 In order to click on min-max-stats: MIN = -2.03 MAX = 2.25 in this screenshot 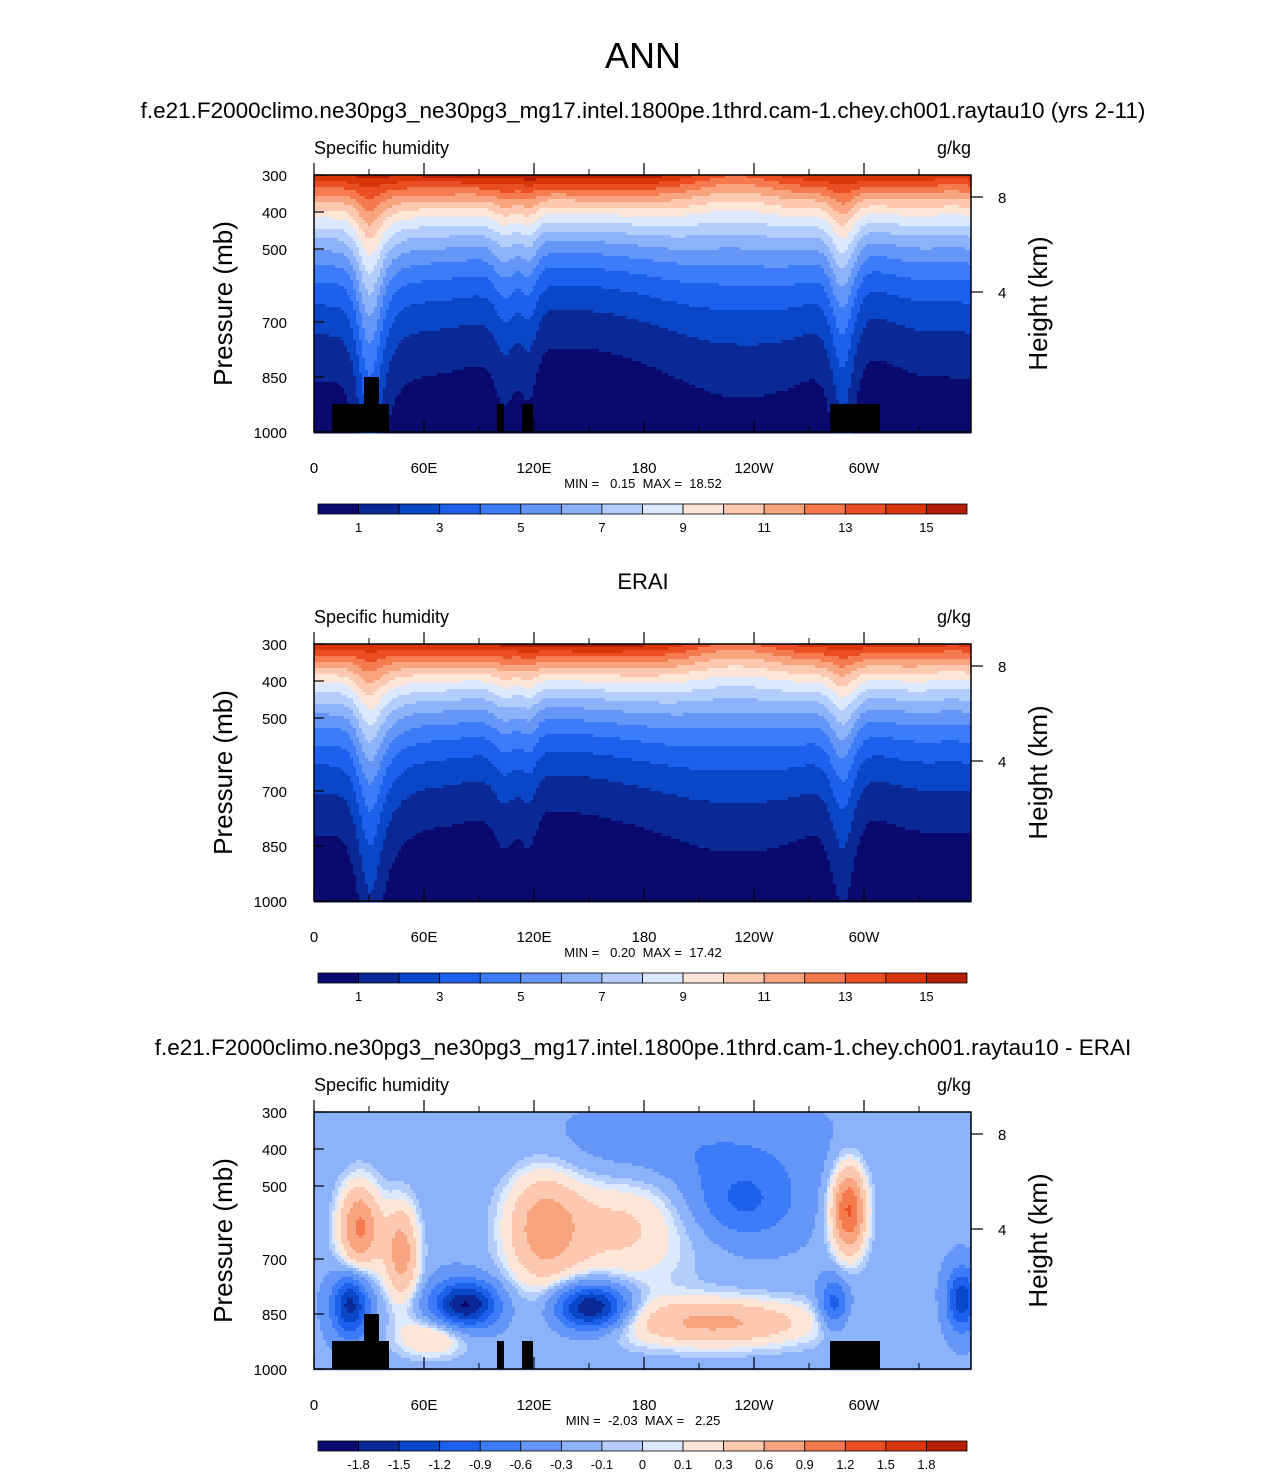, I will do `click(643, 1420)`.